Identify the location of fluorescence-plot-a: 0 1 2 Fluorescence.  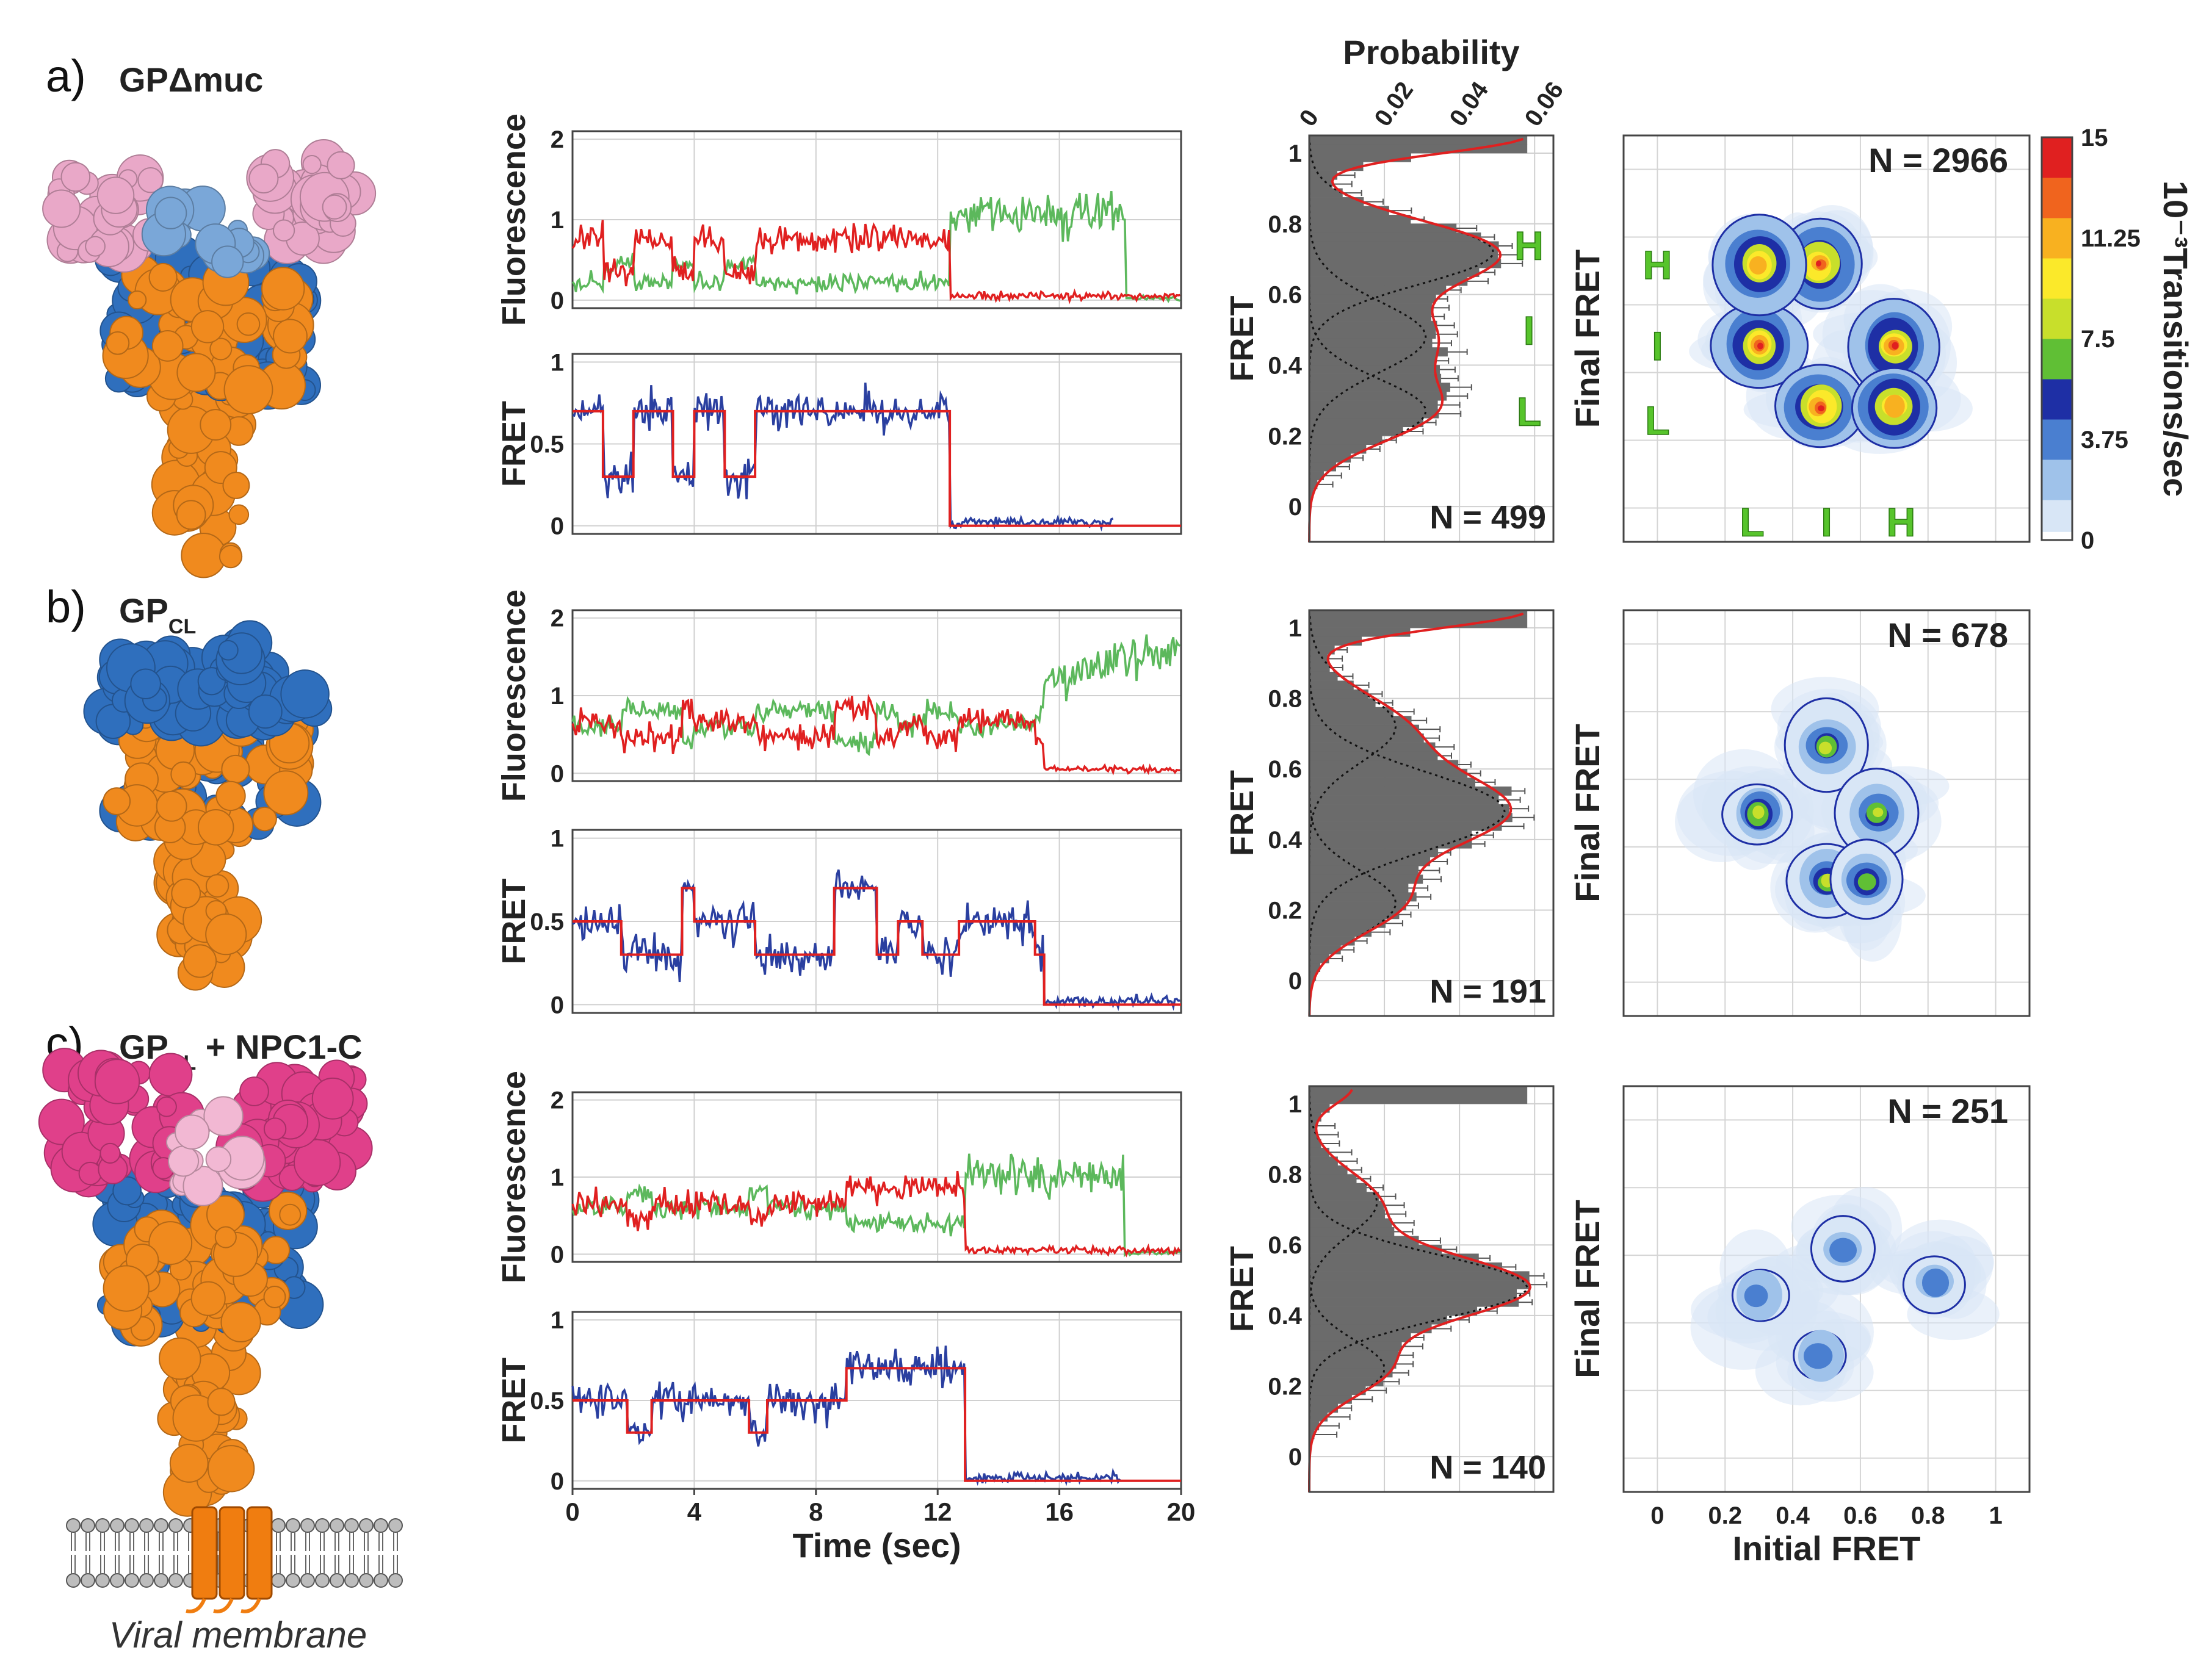
(839, 219).